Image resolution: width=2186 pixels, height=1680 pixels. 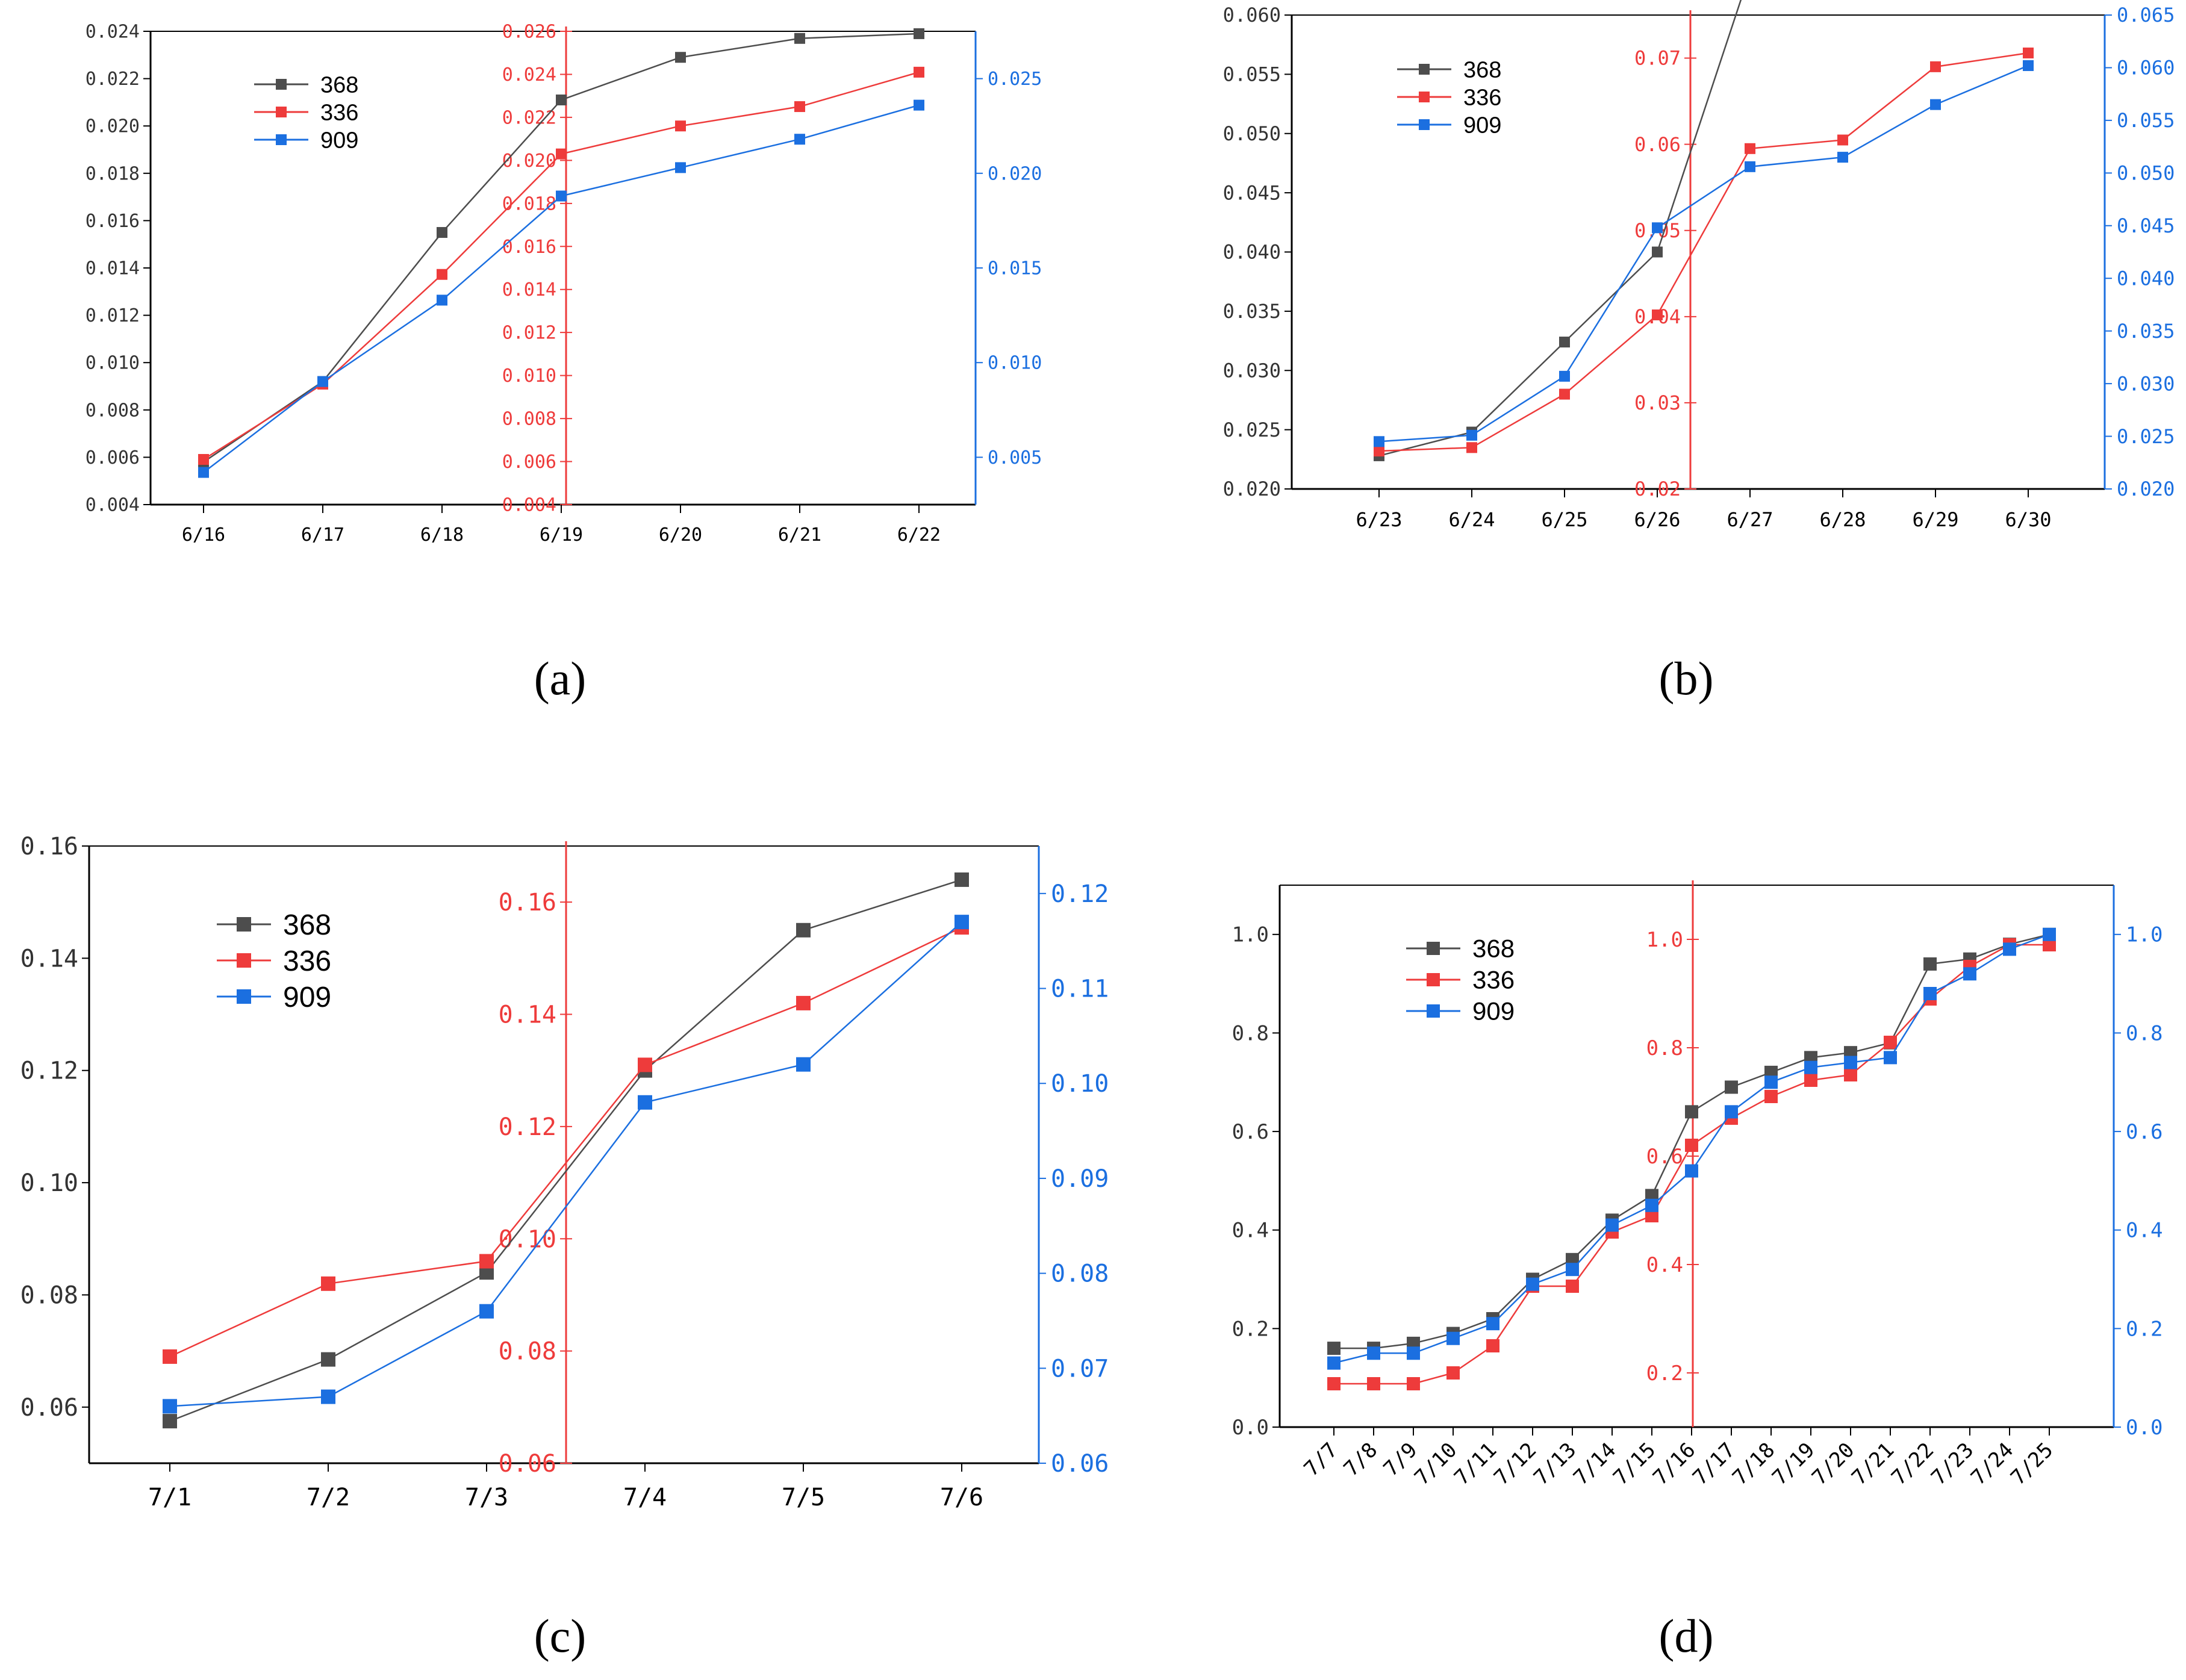 I want to click on chart-c-series-336-point, so click(x=645, y=1065).